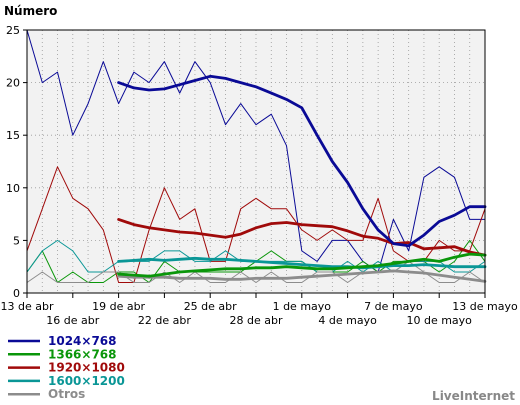 The image size is (520, 405). Describe the element at coordinates (16, 293) in the screenshot. I see `y-tick-label: 0` at that location.